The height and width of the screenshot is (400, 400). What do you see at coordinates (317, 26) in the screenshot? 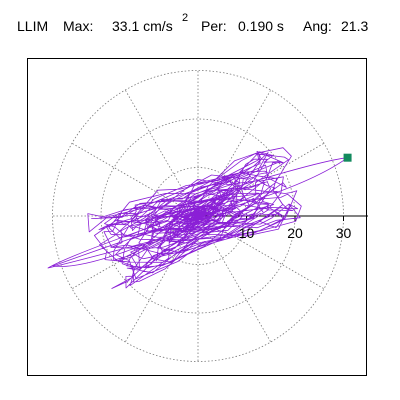
I see `angle-label: Ang:` at bounding box center [317, 26].